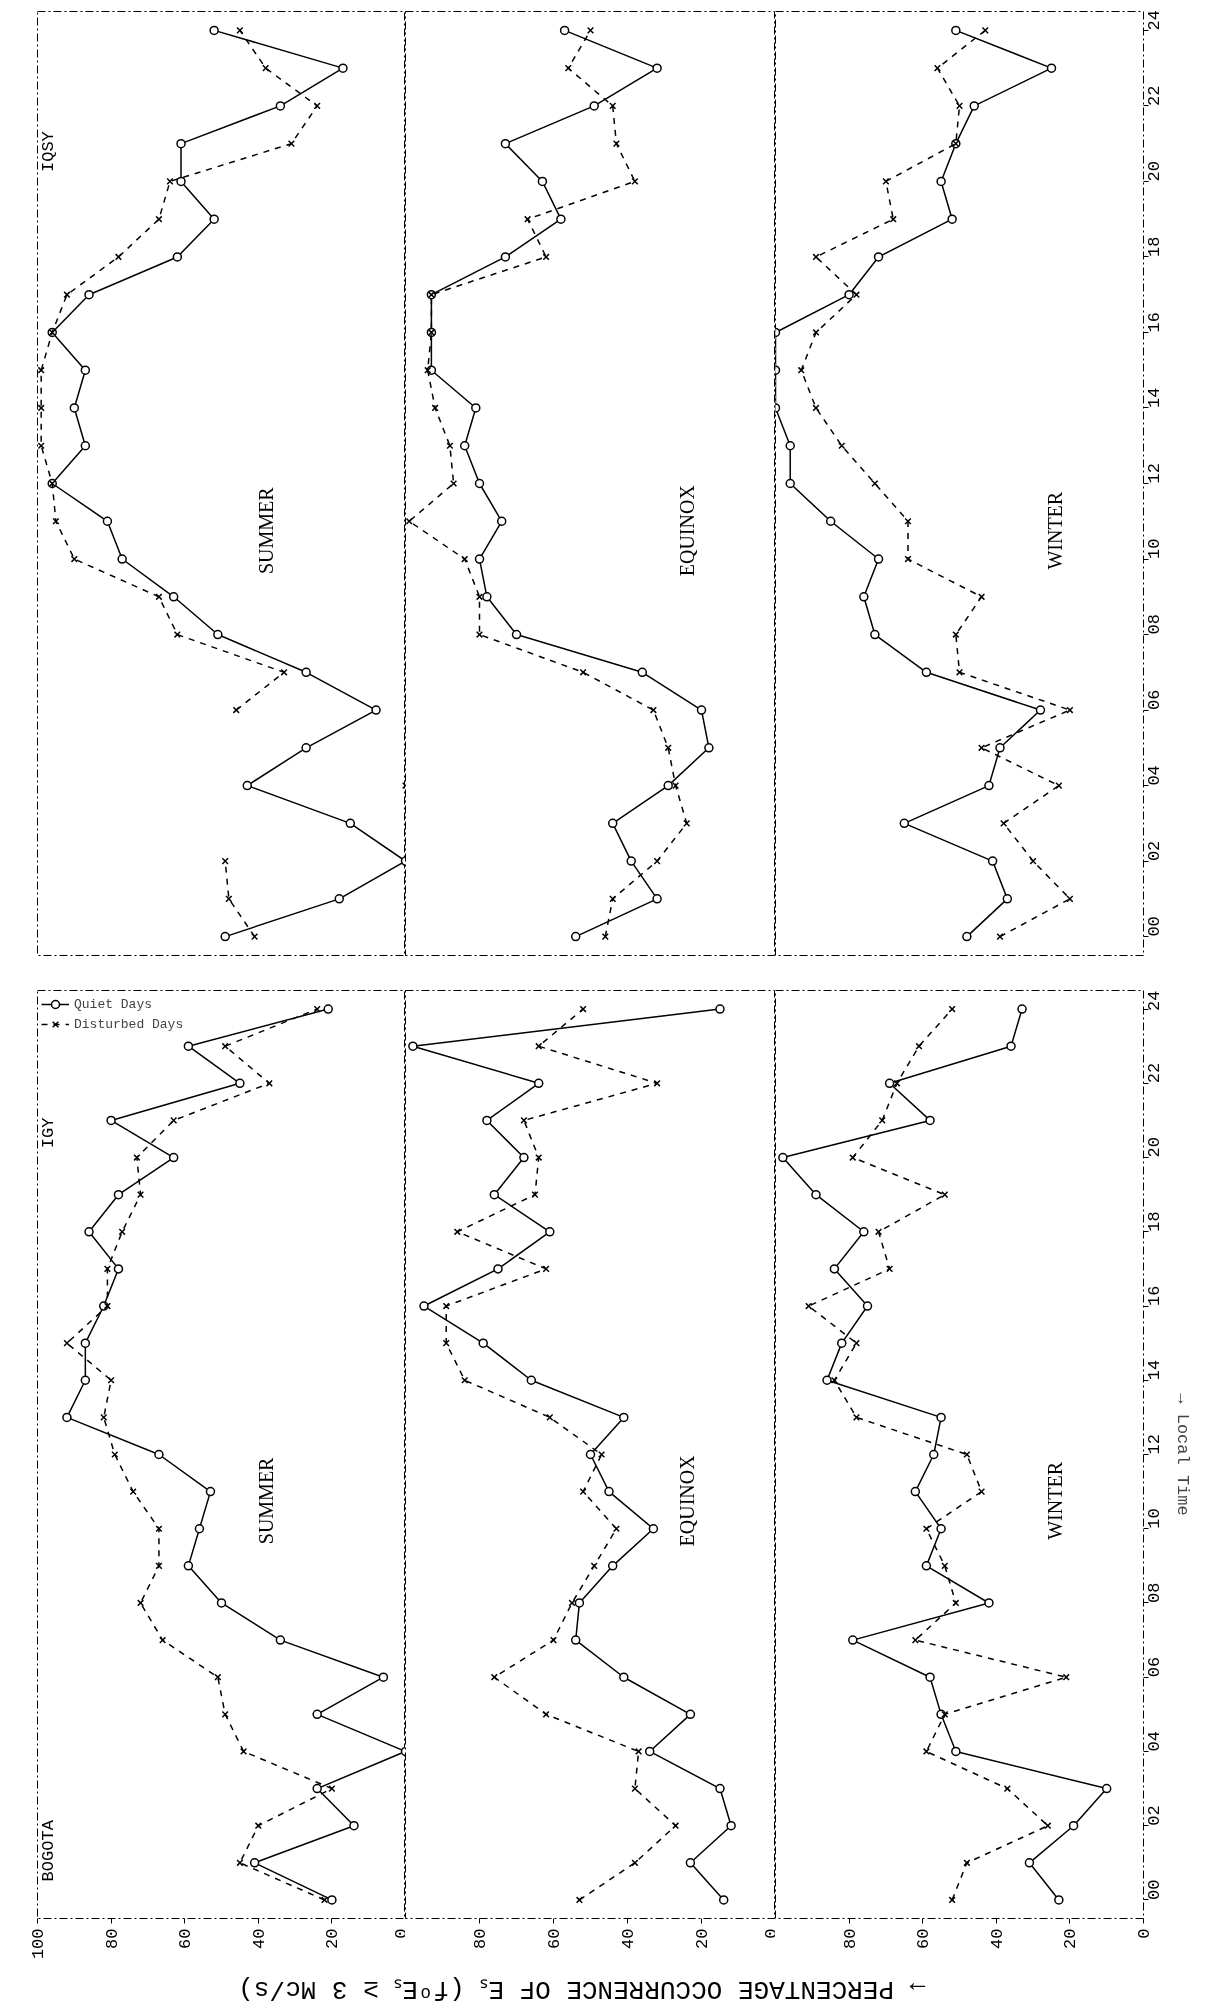 The image size is (1220, 2013). What do you see at coordinates (129, 1024) in the screenshot?
I see `legend-label: Disturbed Days` at bounding box center [129, 1024].